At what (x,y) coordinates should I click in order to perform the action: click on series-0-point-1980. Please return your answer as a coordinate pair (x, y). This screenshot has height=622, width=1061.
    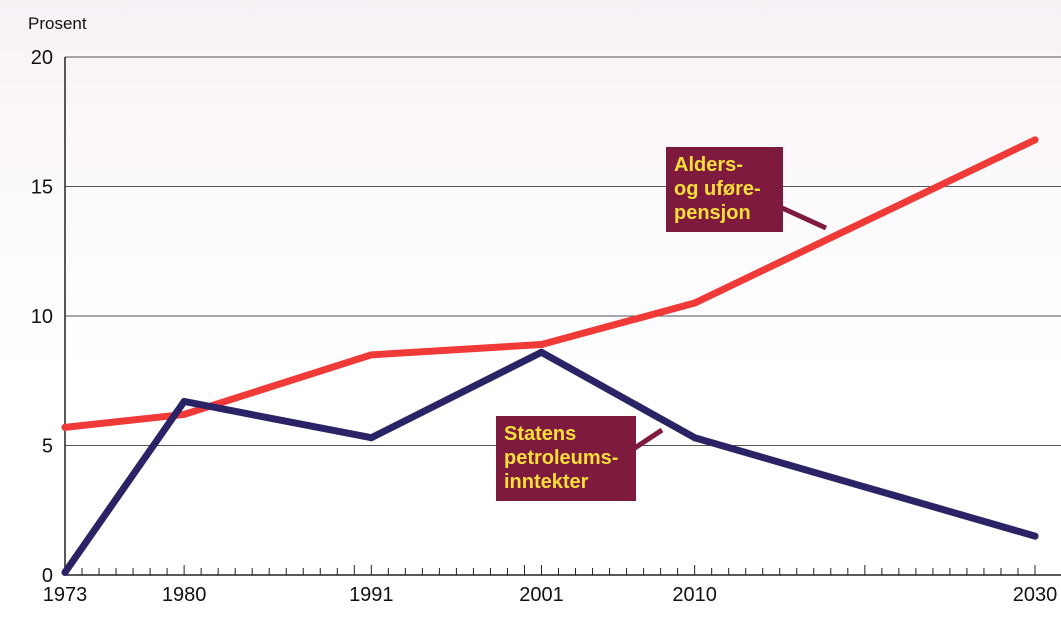
    Looking at the image, I should click on (184, 414).